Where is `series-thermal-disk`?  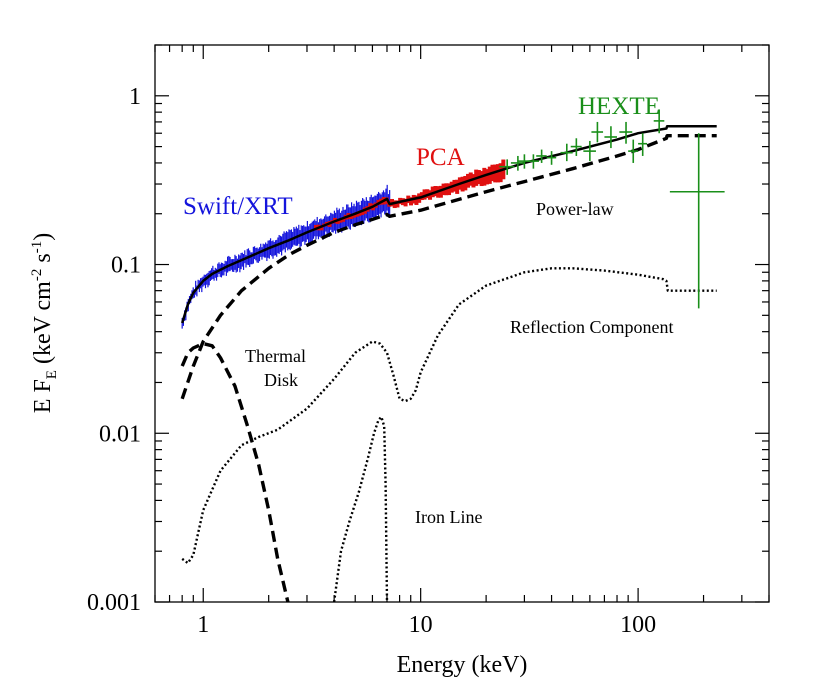 series-thermal-disk is located at coordinates (235, 472).